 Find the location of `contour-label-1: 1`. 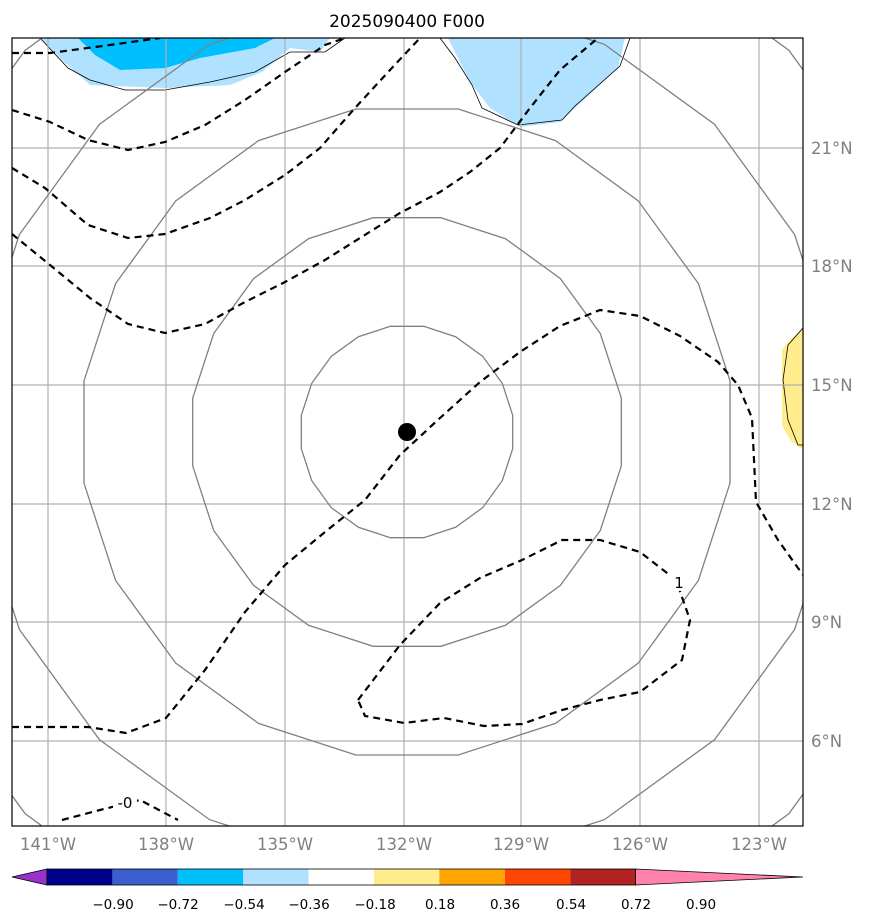

contour-label-1: 1 is located at coordinates (679, 583).